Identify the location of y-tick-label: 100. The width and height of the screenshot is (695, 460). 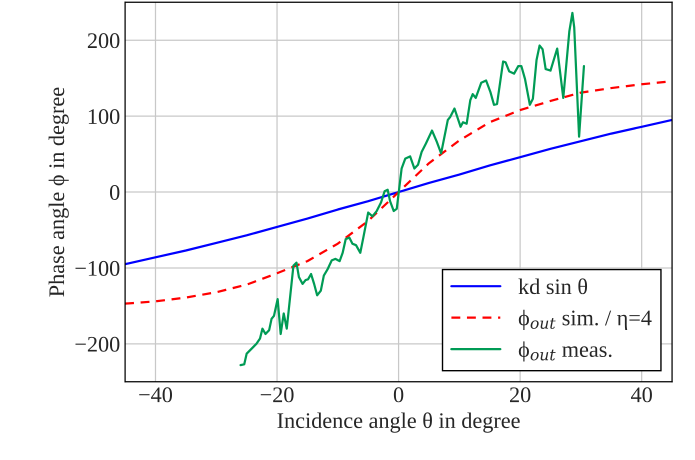
(104, 116).